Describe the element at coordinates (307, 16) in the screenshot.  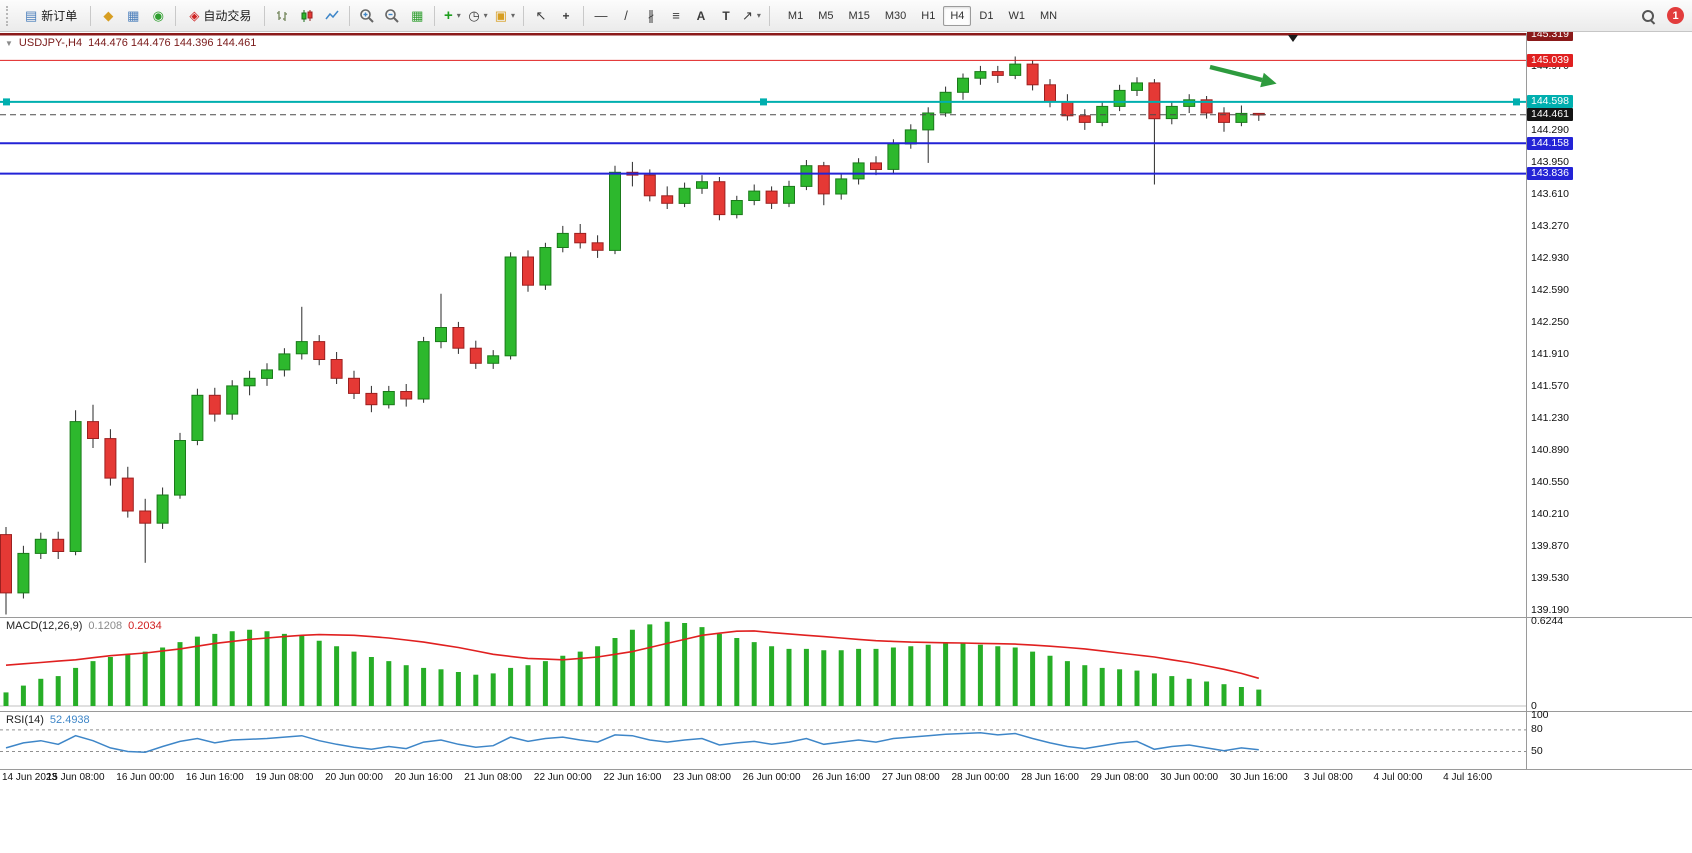
I see `candlestick-chart-button` at that location.